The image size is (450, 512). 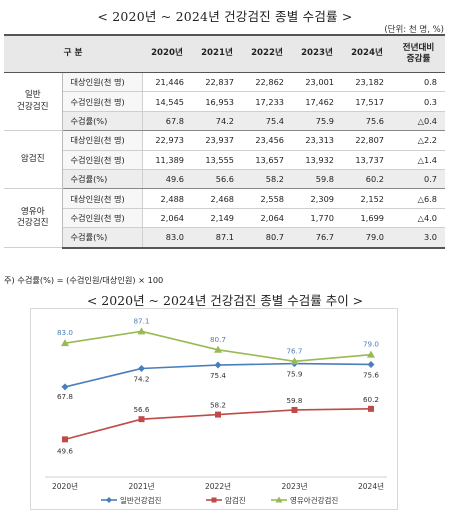 What do you see at coordinates (418, 218) in the screenshot?
I see `change-cell: △4.0` at bounding box center [418, 218].